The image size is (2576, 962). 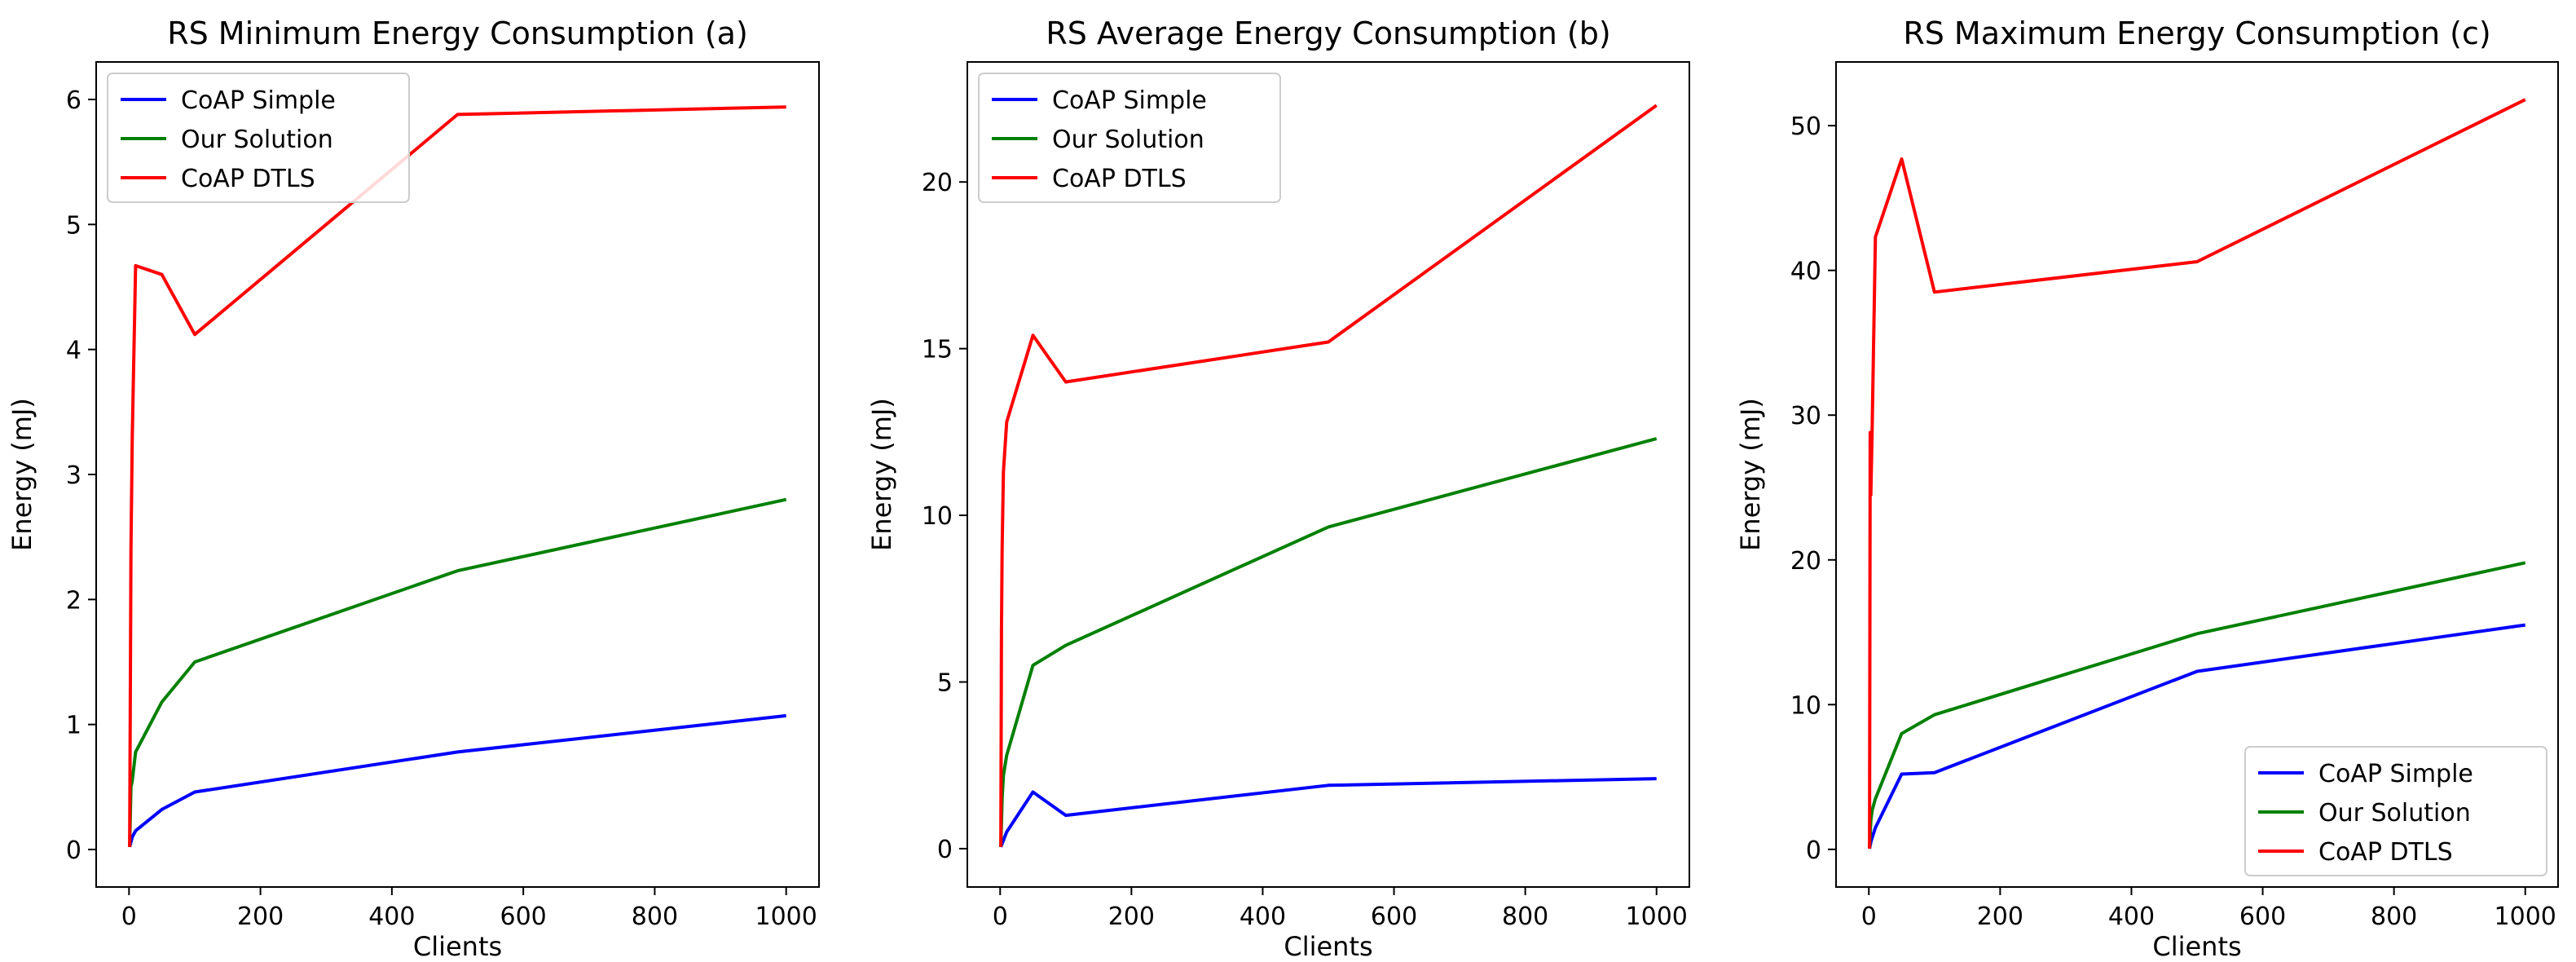 I want to click on y-tick-label: 15, so click(x=937, y=350).